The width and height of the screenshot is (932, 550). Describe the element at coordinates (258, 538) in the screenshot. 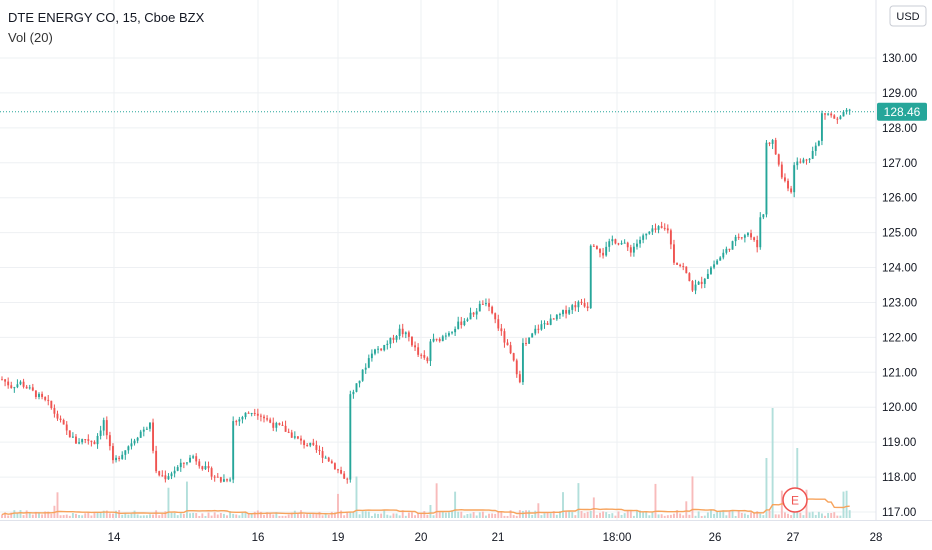

I see `time-tick-label: 16` at that location.